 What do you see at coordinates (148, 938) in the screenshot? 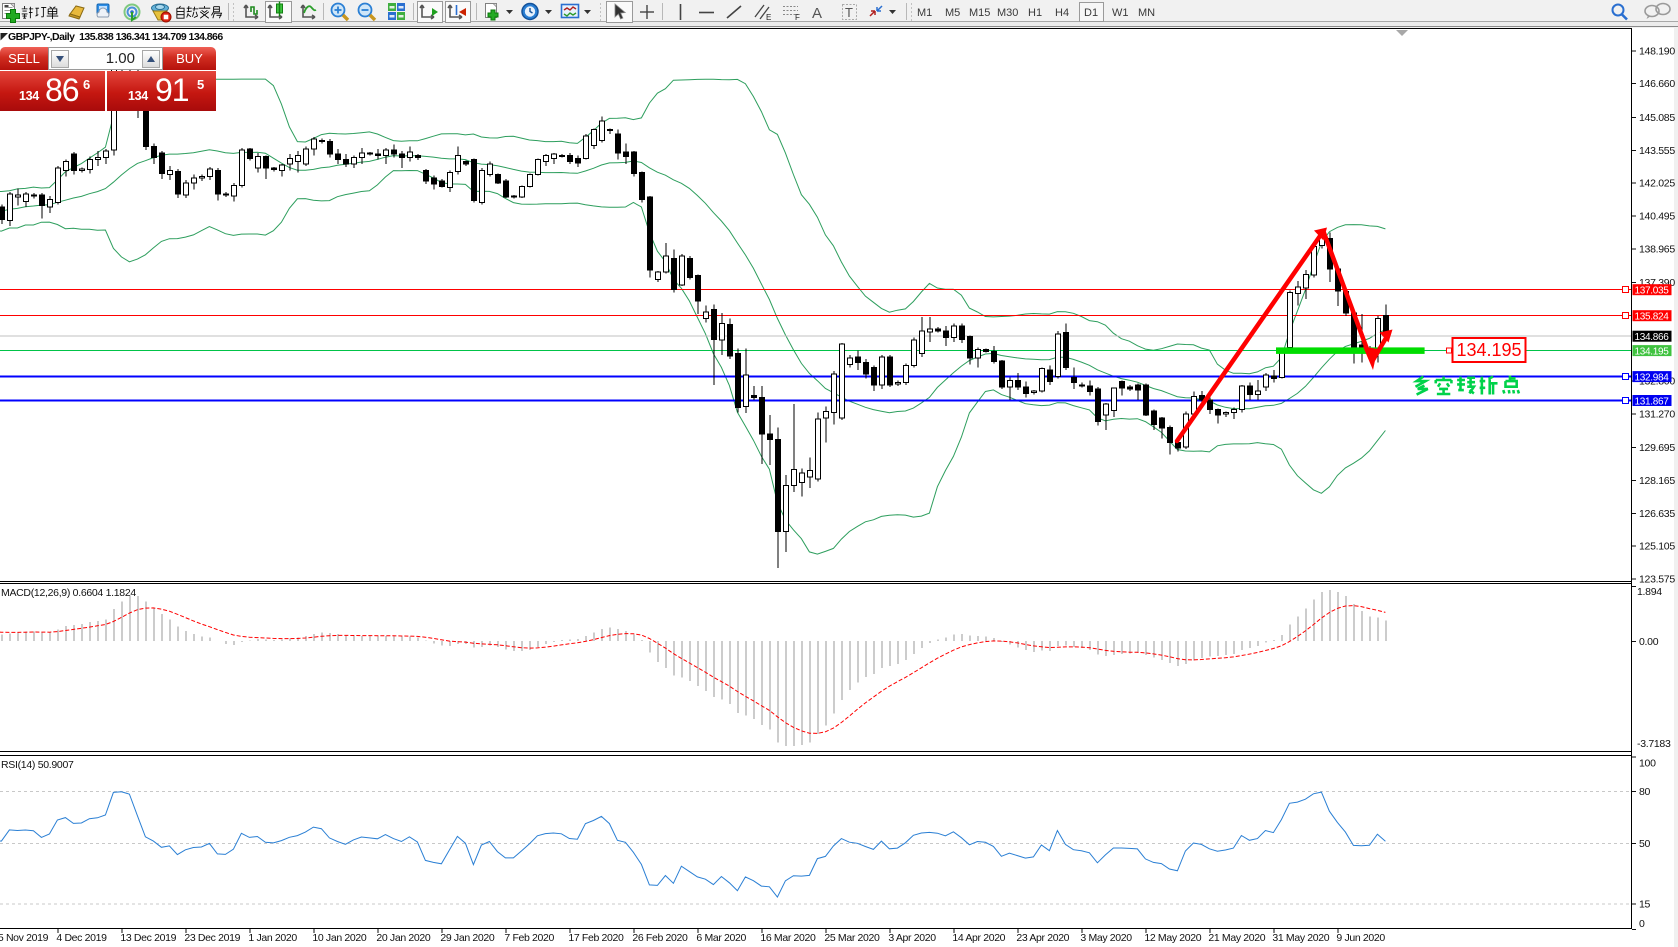
I see `svg-text: 13 Dec 2019` at bounding box center [148, 938].